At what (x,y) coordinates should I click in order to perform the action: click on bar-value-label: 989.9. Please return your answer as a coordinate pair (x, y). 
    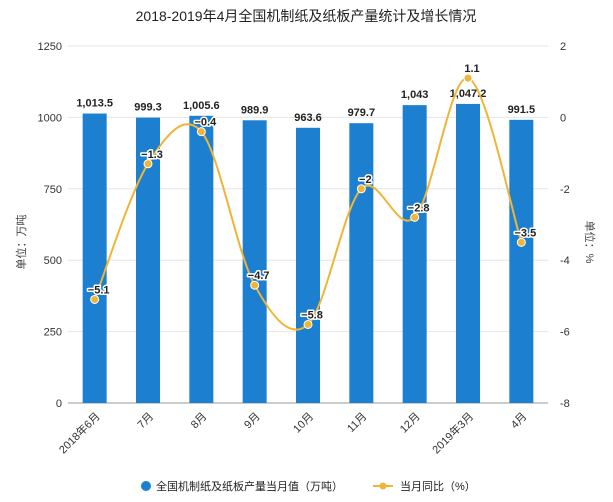
    Looking at the image, I should click on (255, 110).